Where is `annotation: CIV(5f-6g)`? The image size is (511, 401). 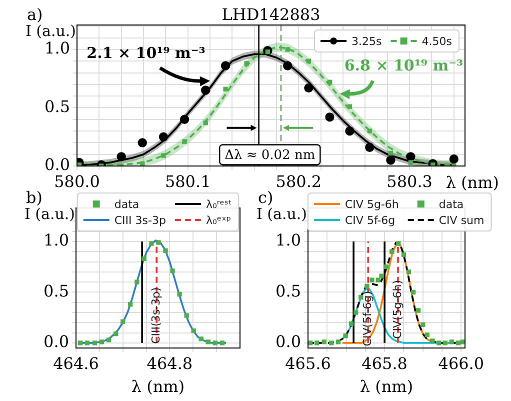 annotation: CIV(5f-6g) is located at coordinates (367, 318).